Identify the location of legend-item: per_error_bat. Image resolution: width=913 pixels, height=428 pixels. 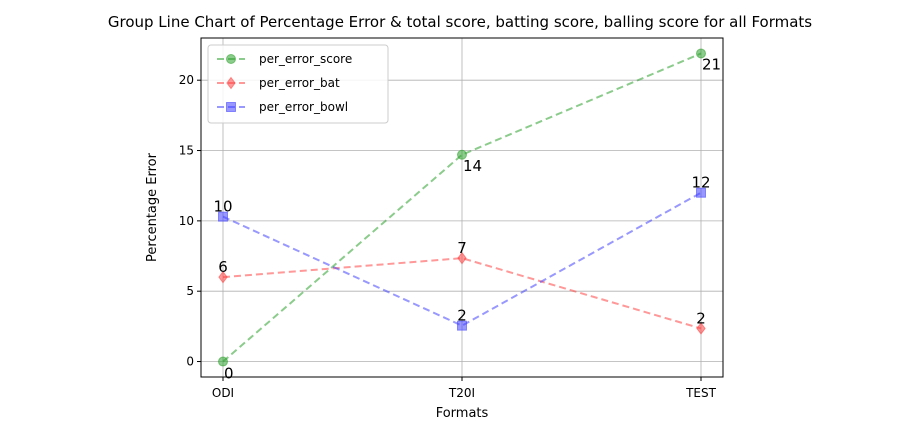
(278, 83).